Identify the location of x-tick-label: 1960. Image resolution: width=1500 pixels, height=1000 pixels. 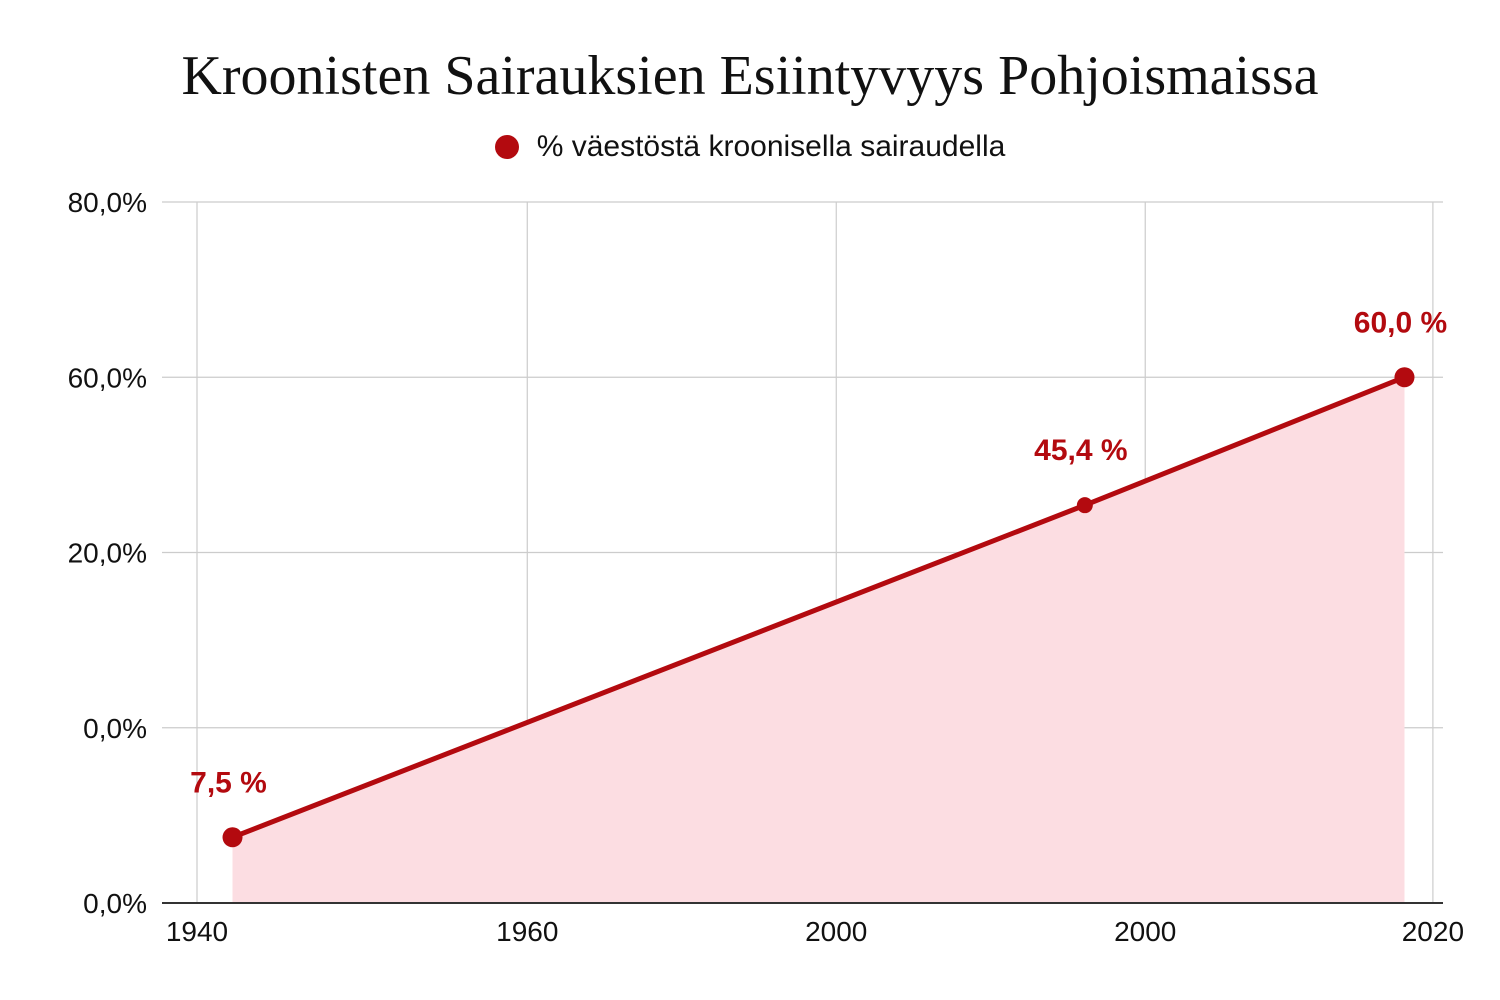
(527, 931).